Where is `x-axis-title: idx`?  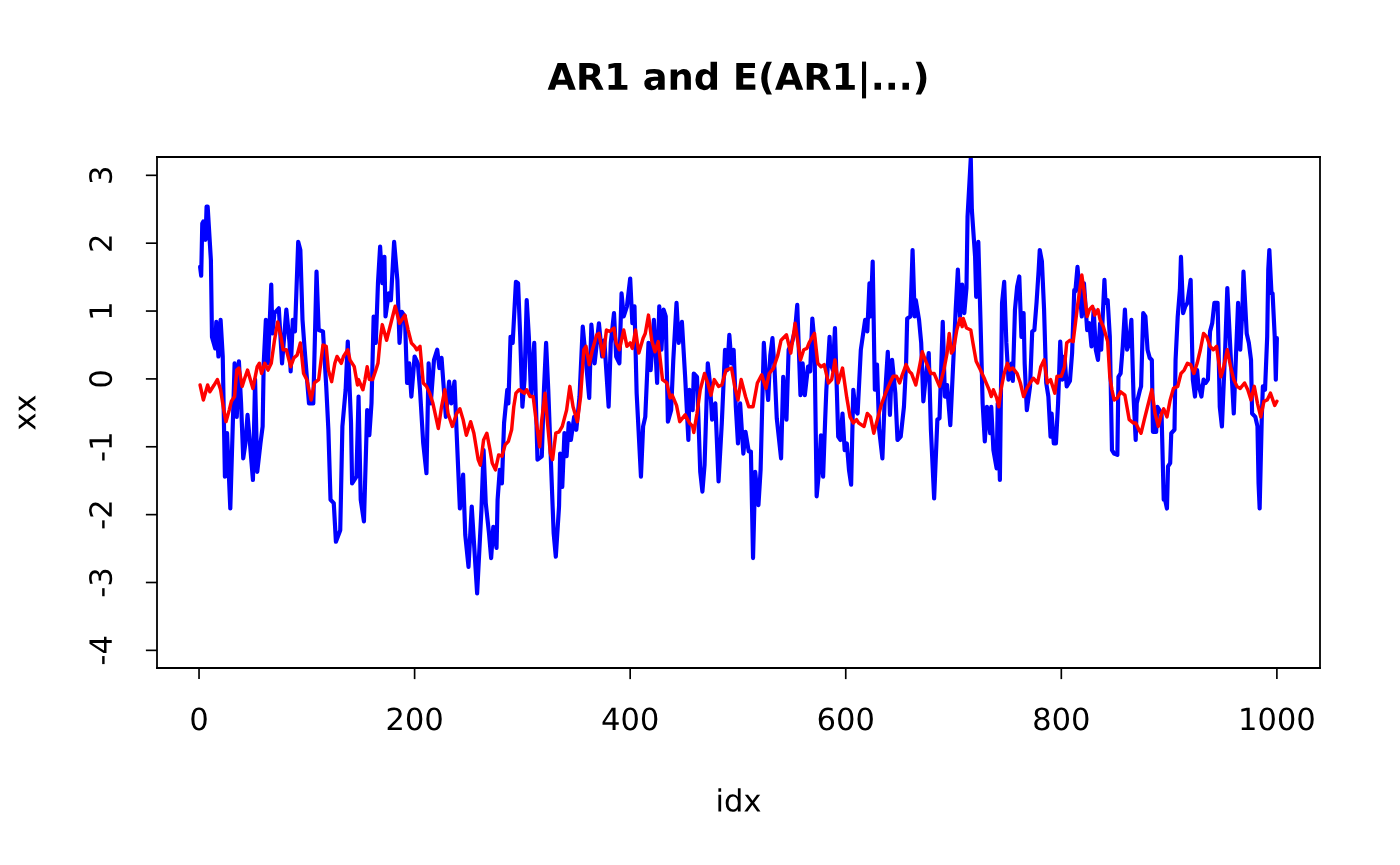 x-axis-title: idx is located at coordinates (739, 800).